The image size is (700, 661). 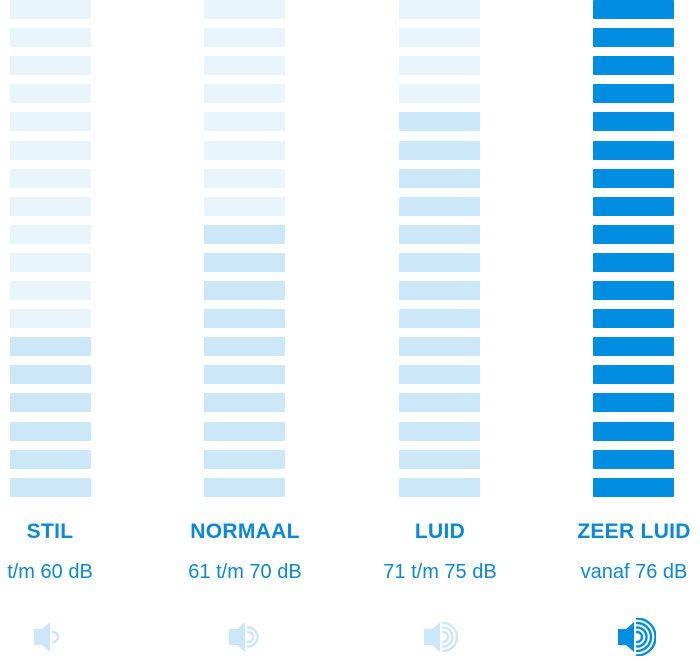 What do you see at coordinates (440, 531) in the screenshot?
I see `level-title: LUID` at bounding box center [440, 531].